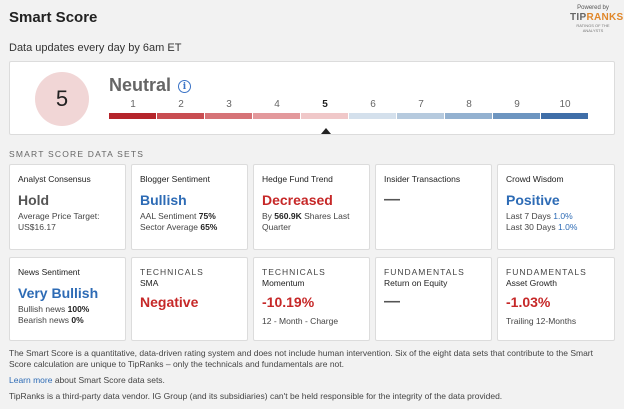 This screenshot has height=409, width=624. I want to click on card-value: Decreased, so click(297, 200).